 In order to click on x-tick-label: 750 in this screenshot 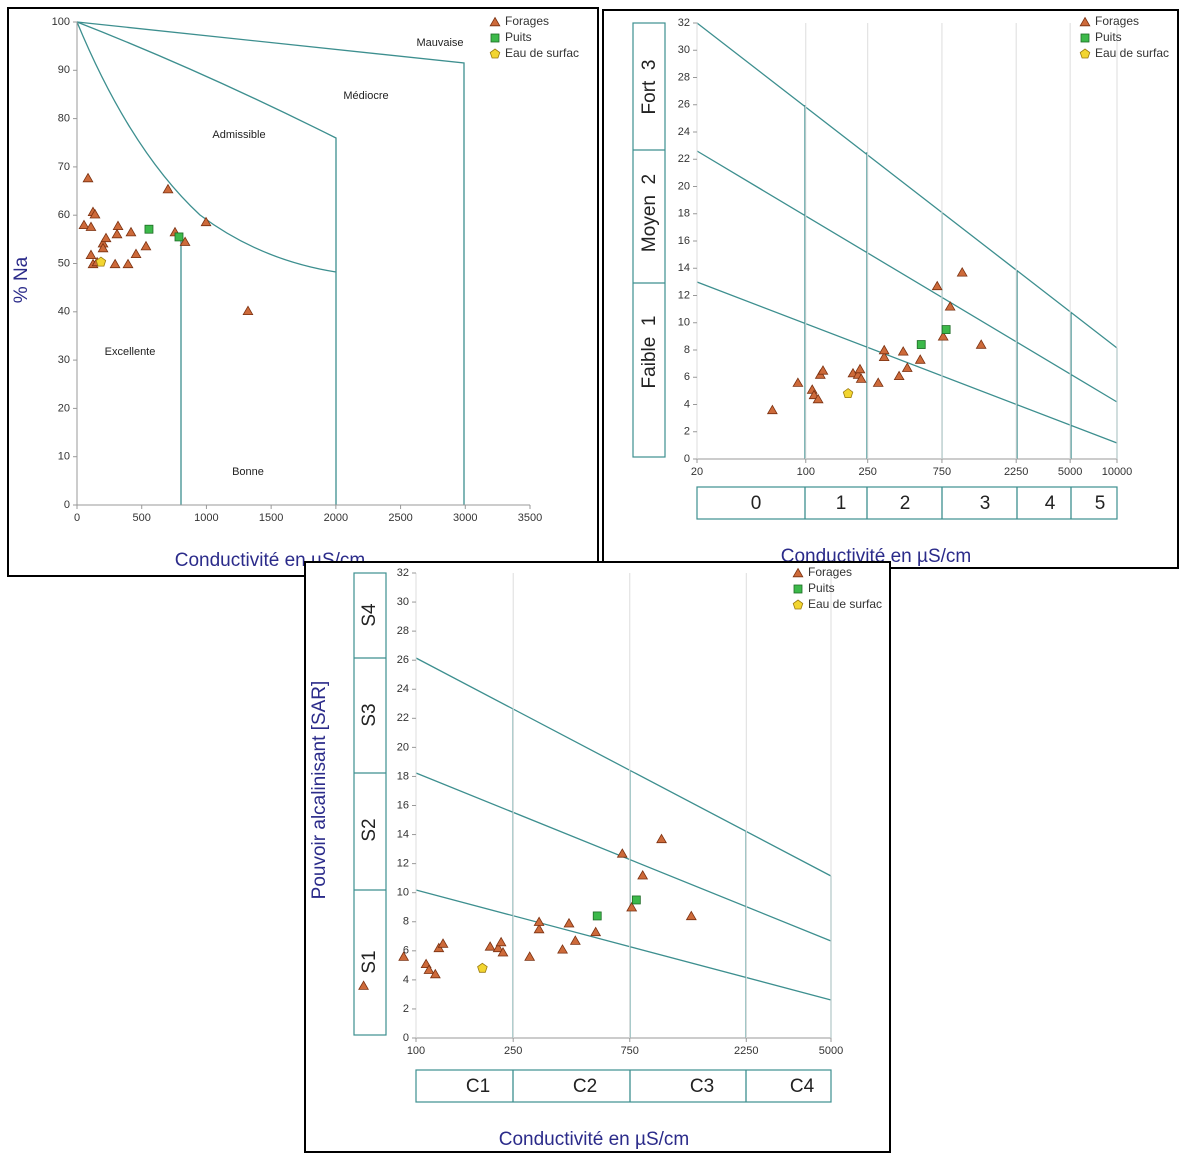, I will do `click(630, 1051)`.